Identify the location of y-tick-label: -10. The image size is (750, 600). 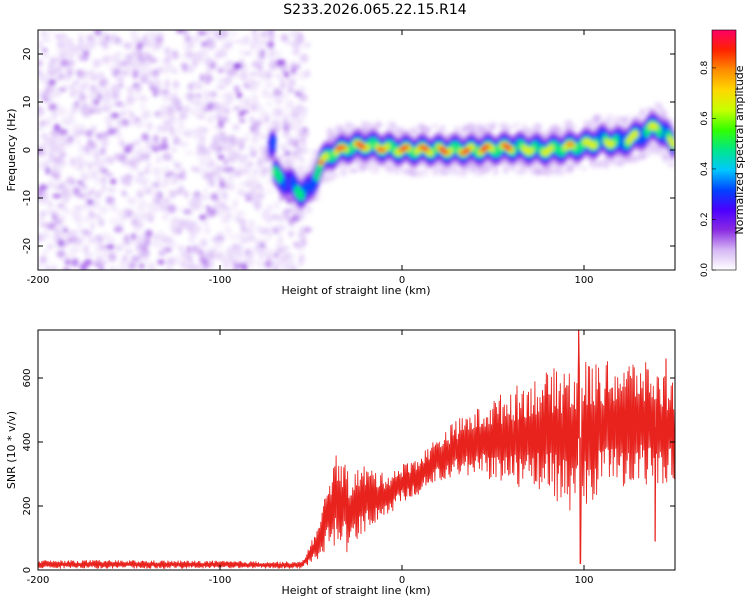
(27, 198).